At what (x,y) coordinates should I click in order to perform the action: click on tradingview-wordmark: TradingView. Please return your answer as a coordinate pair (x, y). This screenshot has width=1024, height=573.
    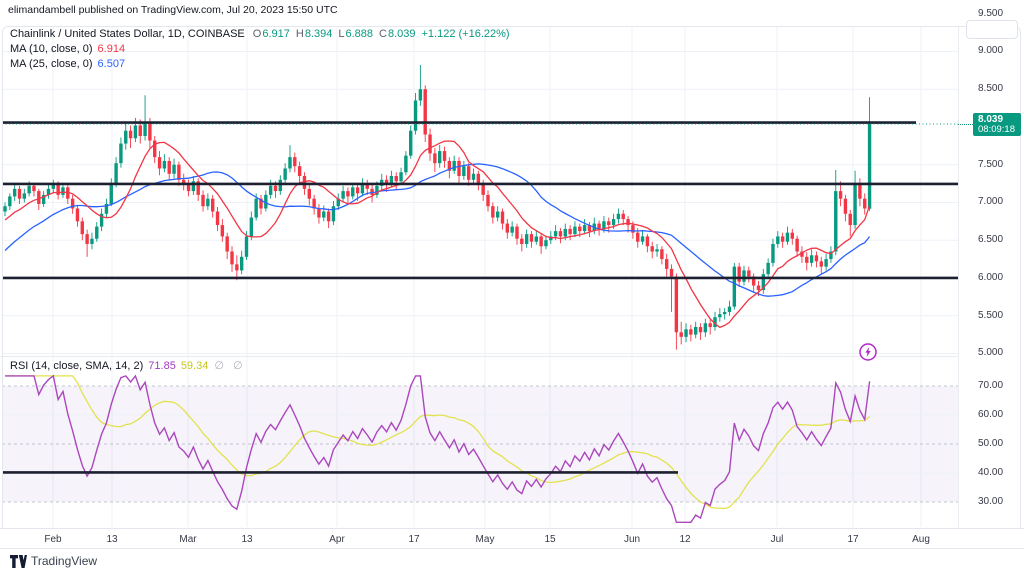
    Looking at the image, I should click on (64, 561).